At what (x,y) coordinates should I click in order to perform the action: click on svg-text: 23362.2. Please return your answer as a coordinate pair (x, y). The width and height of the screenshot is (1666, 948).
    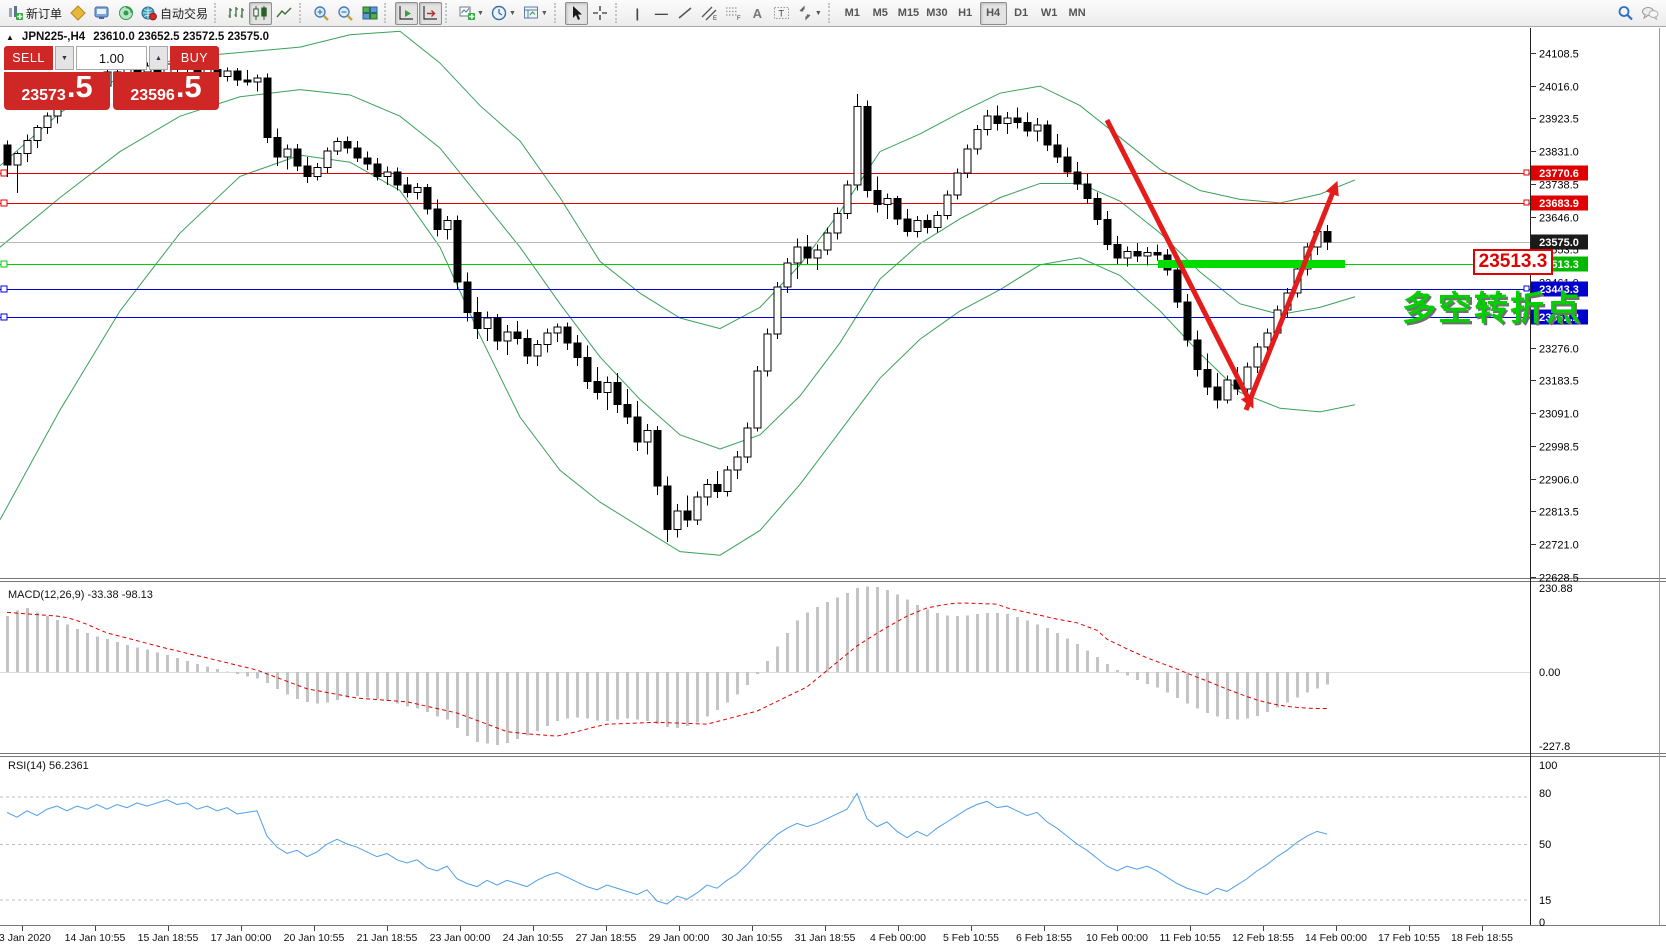
    Looking at the image, I should click on (1559, 318).